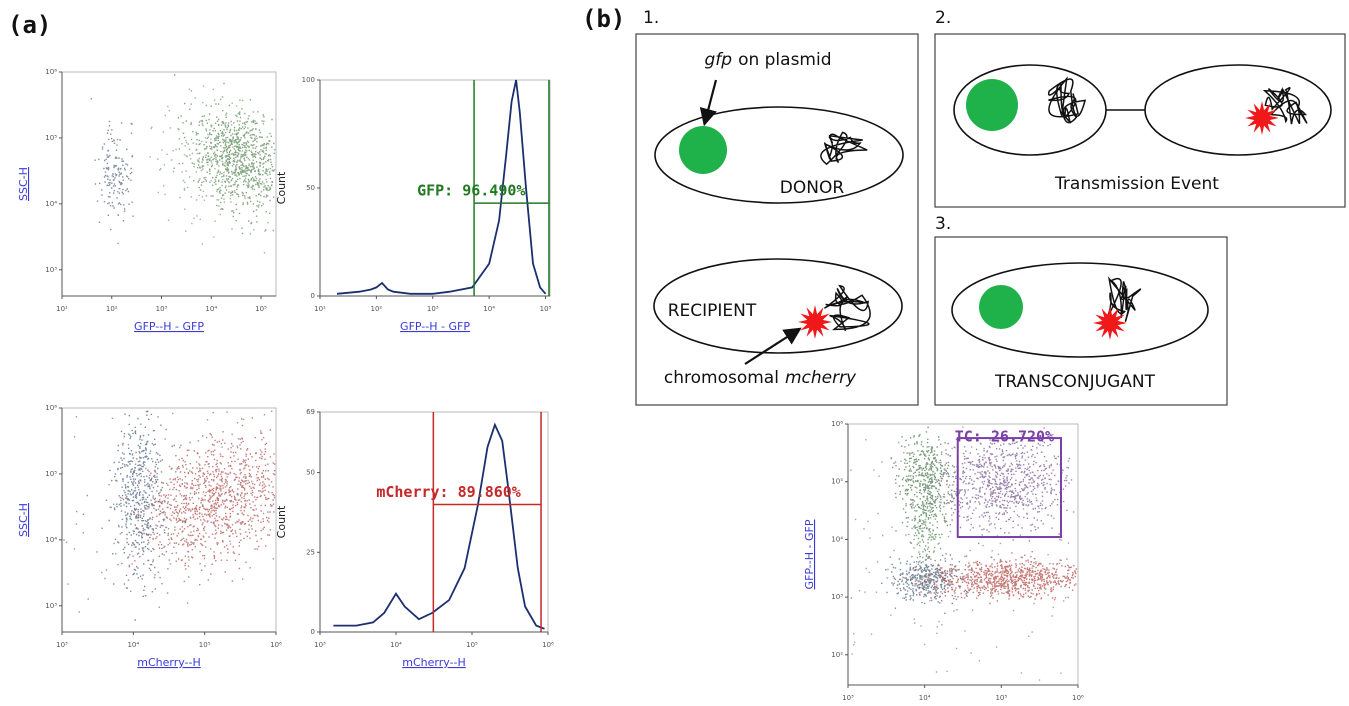 The image size is (1349, 706). Describe the element at coordinates (837, 655) in the screenshot. I see `y-tick-label: 10²` at that location.